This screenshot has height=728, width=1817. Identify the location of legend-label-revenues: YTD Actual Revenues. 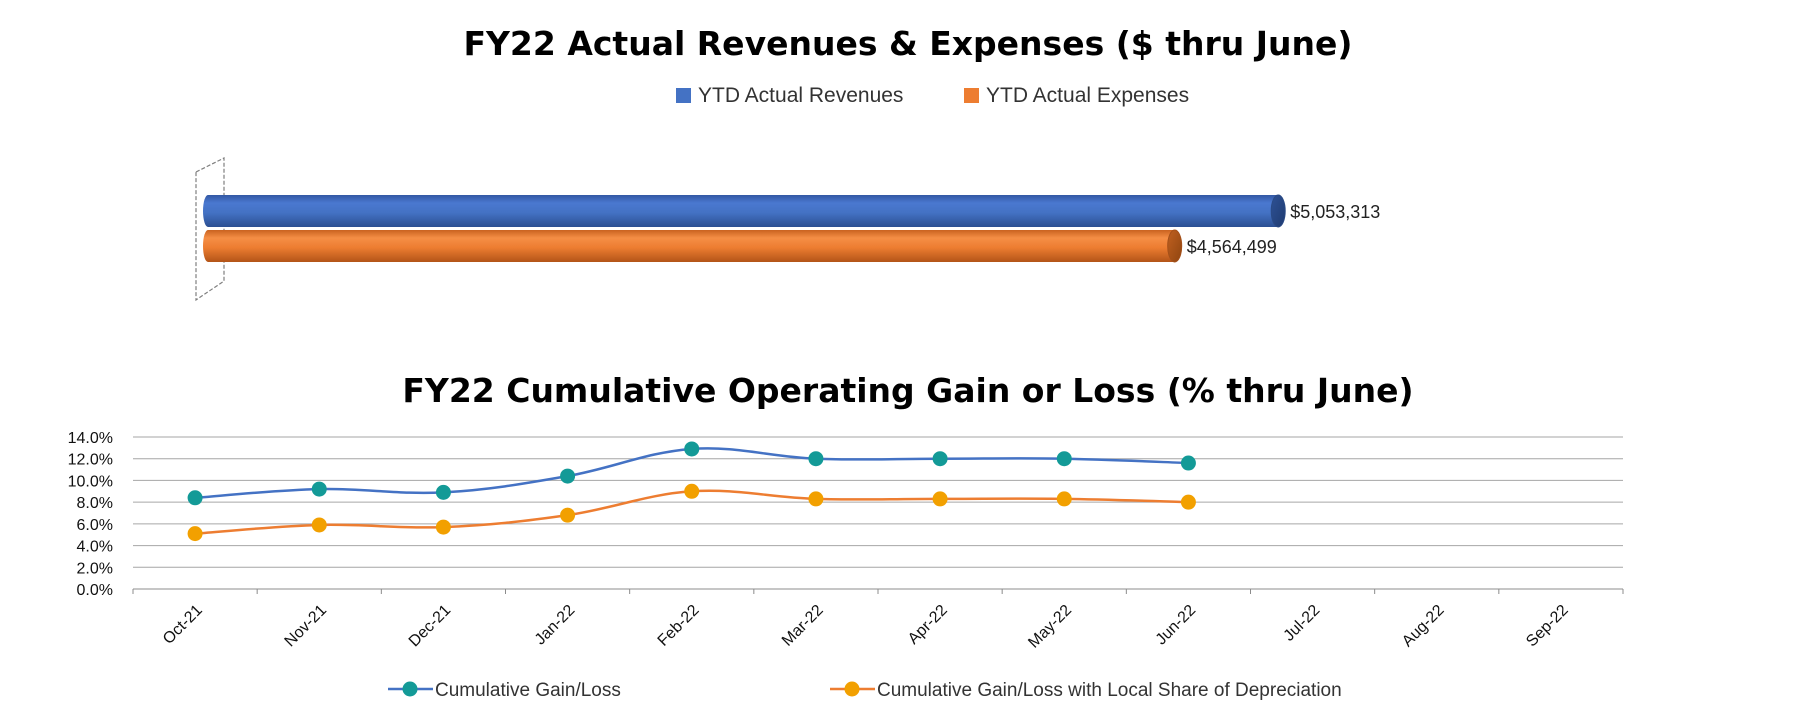
(800, 95).